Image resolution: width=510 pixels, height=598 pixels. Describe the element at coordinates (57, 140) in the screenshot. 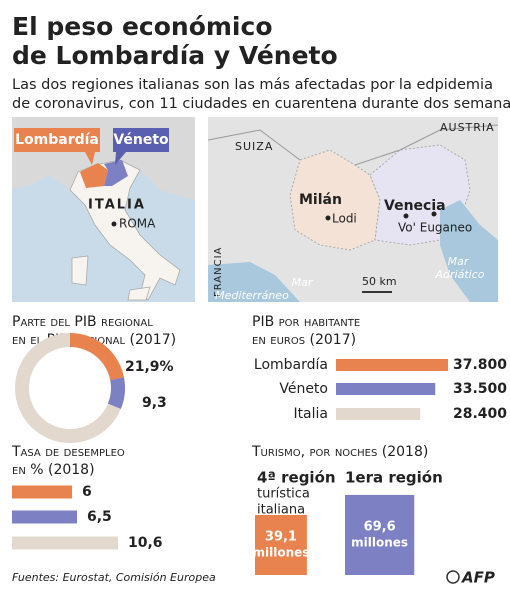

I see `map-label: Lombardía` at that location.